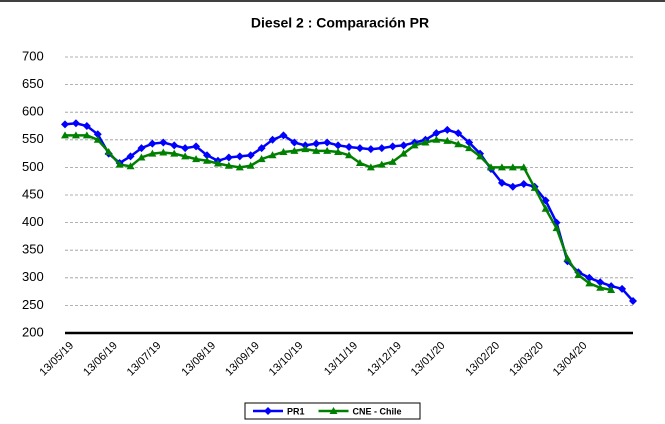 This screenshot has height=424, width=665. Describe the element at coordinates (570, 359) in the screenshot. I see `x-tick-label: 13/04/20` at that location.